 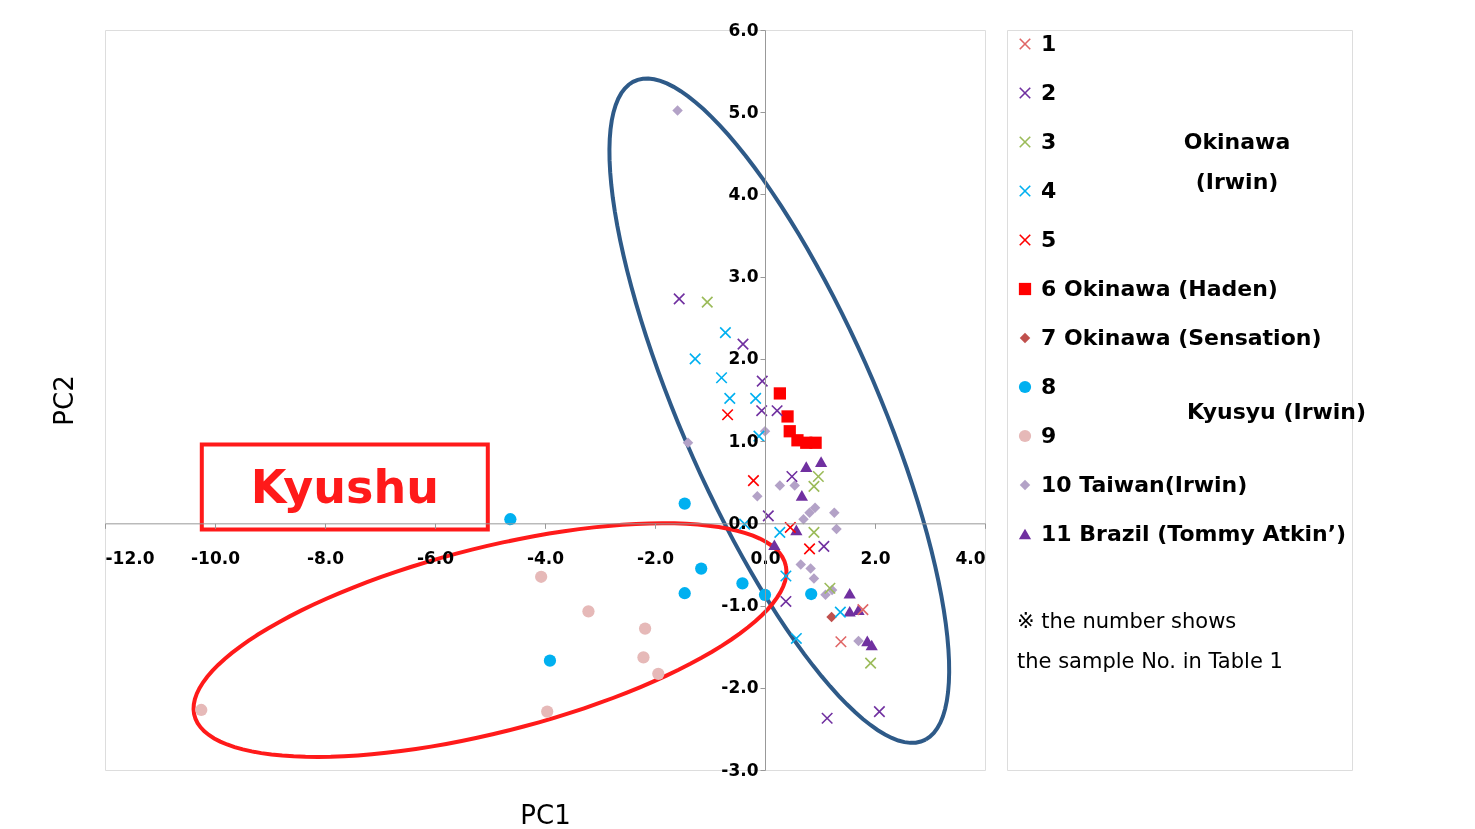 What do you see at coordinates (740, 605) in the screenshot?
I see `y-tick-label: -1.0` at bounding box center [740, 605].